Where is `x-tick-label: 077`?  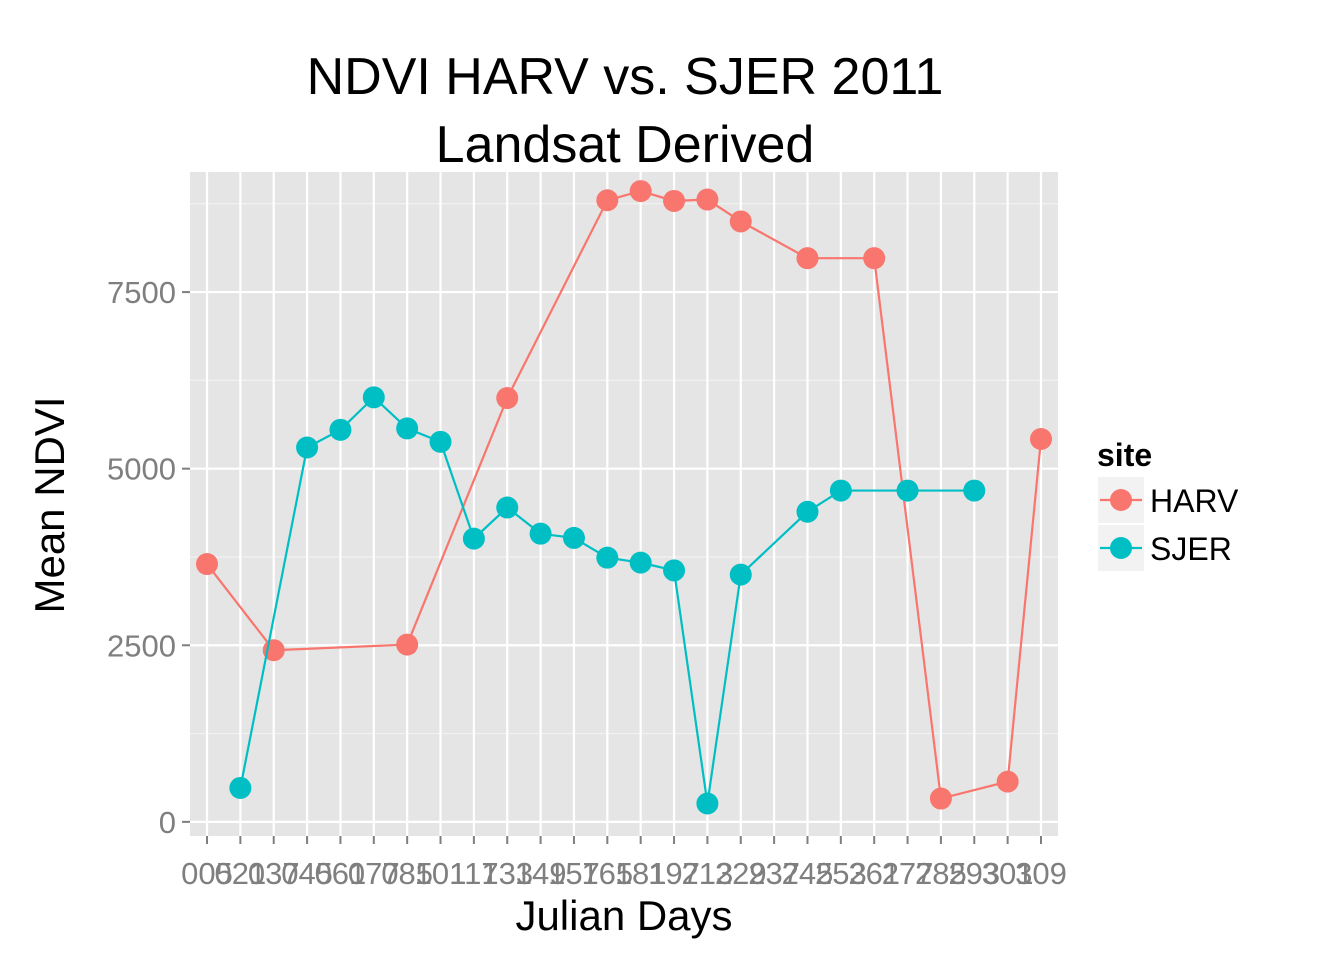 x-tick-label: 077 is located at coordinates (374, 873).